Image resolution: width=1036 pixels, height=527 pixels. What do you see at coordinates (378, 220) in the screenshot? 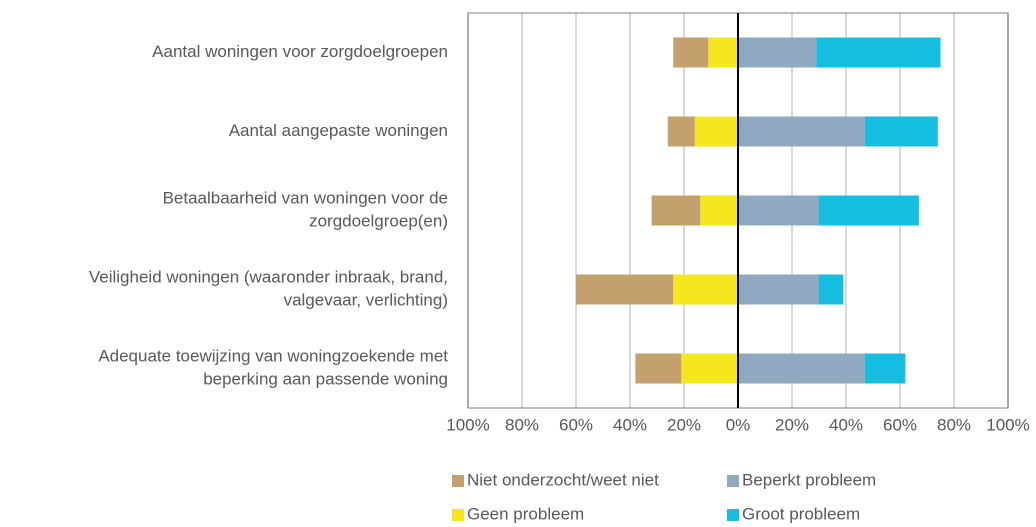
I see `category-label: zorgdoelgroep(en)` at bounding box center [378, 220].